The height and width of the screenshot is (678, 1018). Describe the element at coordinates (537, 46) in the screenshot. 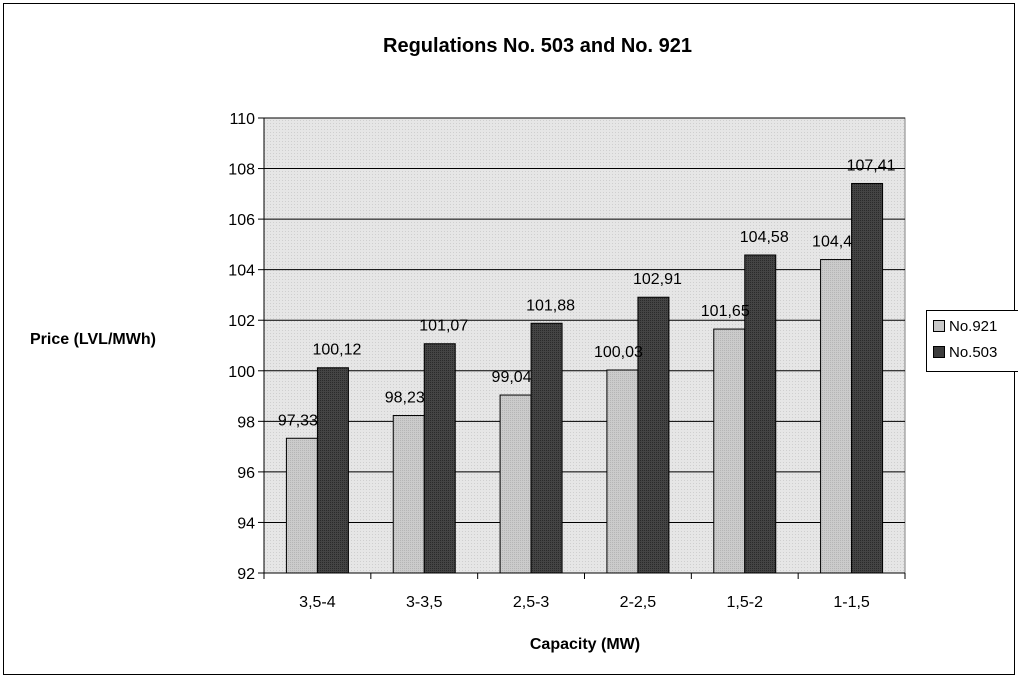

I see `chart-title: Regulations No. 503 and No. 921` at that location.